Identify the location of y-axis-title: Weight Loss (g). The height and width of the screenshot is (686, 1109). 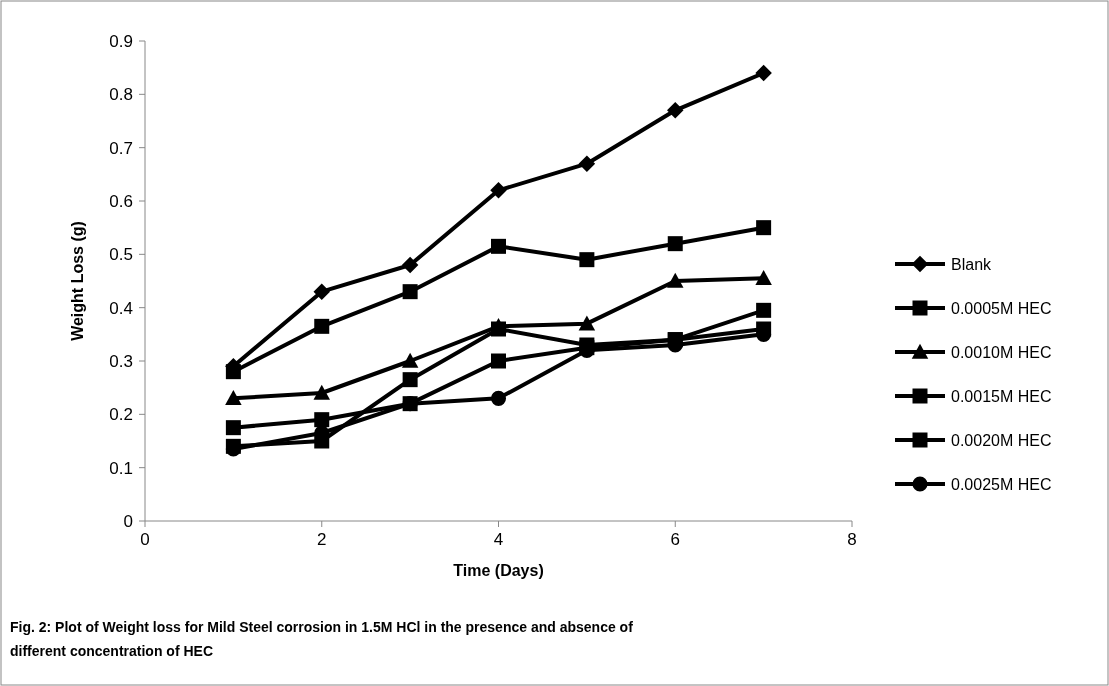
(77, 281).